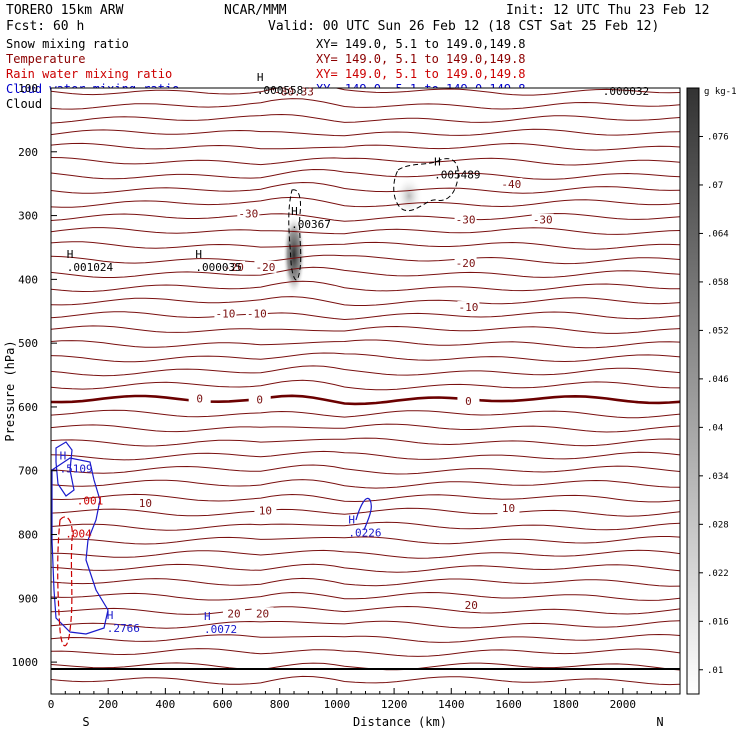 This screenshot has width=740, height=740. Describe the element at coordinates (65, 581) in the screenshot. I see `rain-contour` at that location.